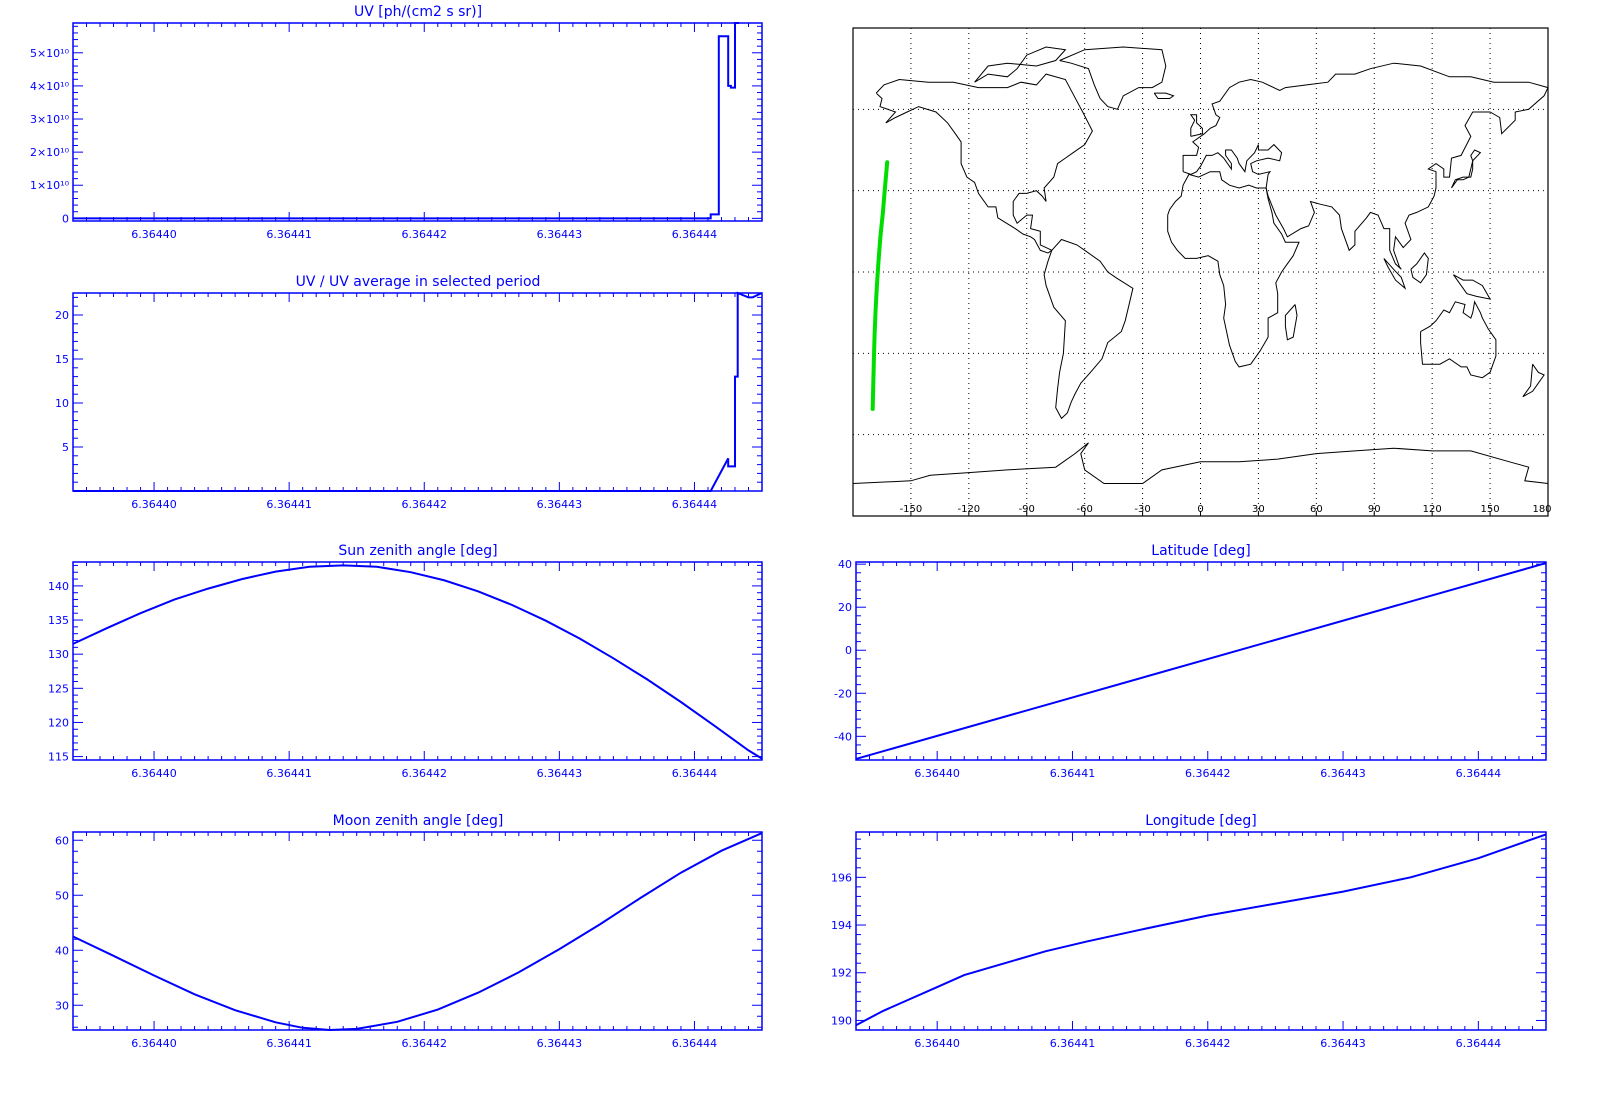 The height and width of the screenshot is (1100, 1600). I want to click on map-xtick-label: -30, so click(1142, 509).